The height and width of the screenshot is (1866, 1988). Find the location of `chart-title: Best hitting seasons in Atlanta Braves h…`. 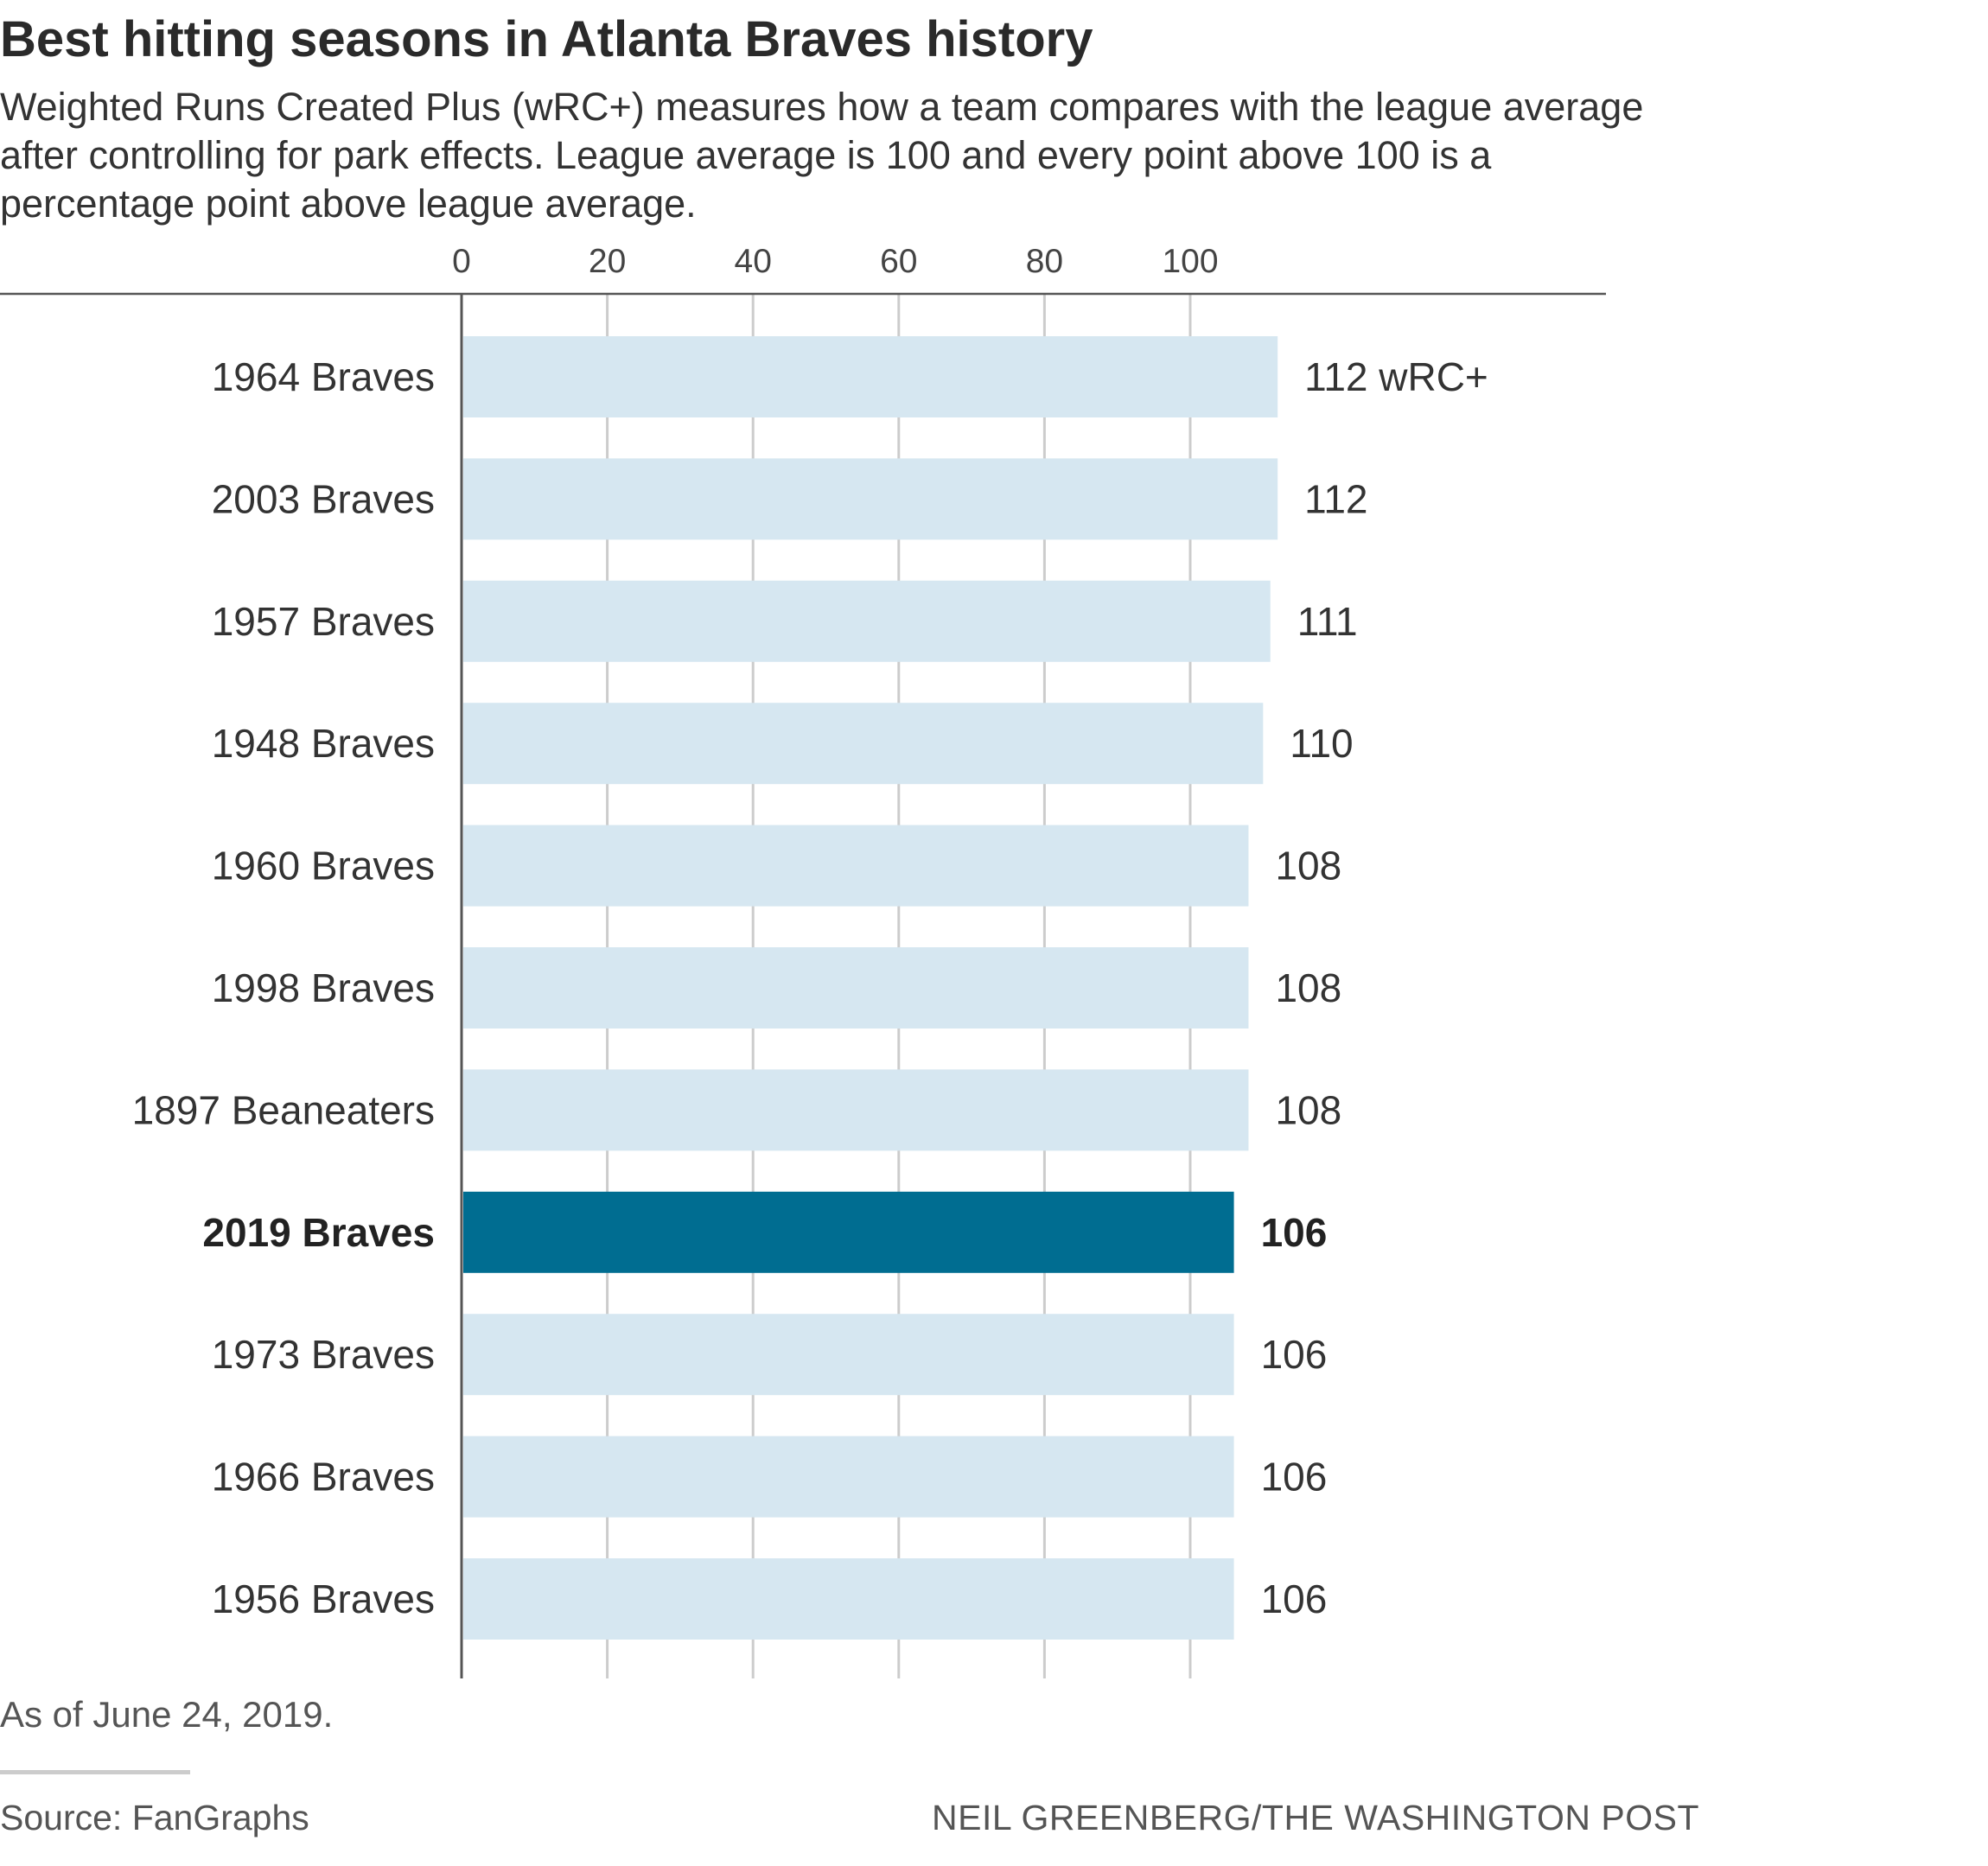

chart-title: Best hitting seasons in Atlanta Braves h… is located at coordinates (546, 39).